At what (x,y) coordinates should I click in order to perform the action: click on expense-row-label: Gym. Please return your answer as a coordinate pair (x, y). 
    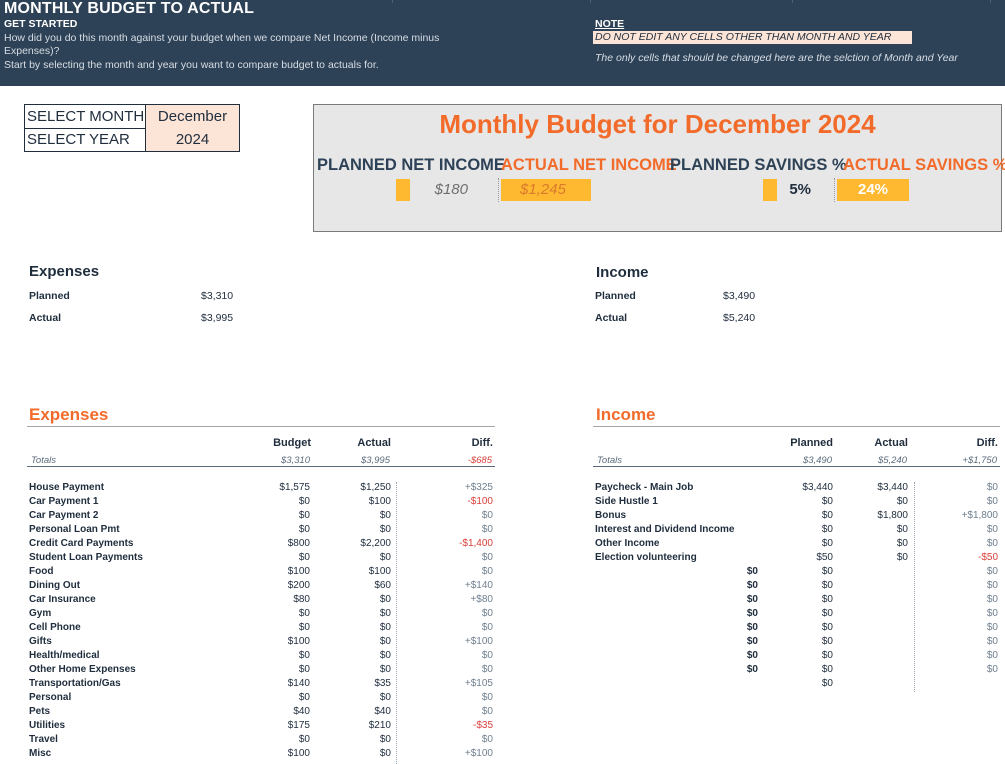
    Looking at the image, I should click on (40, 613).